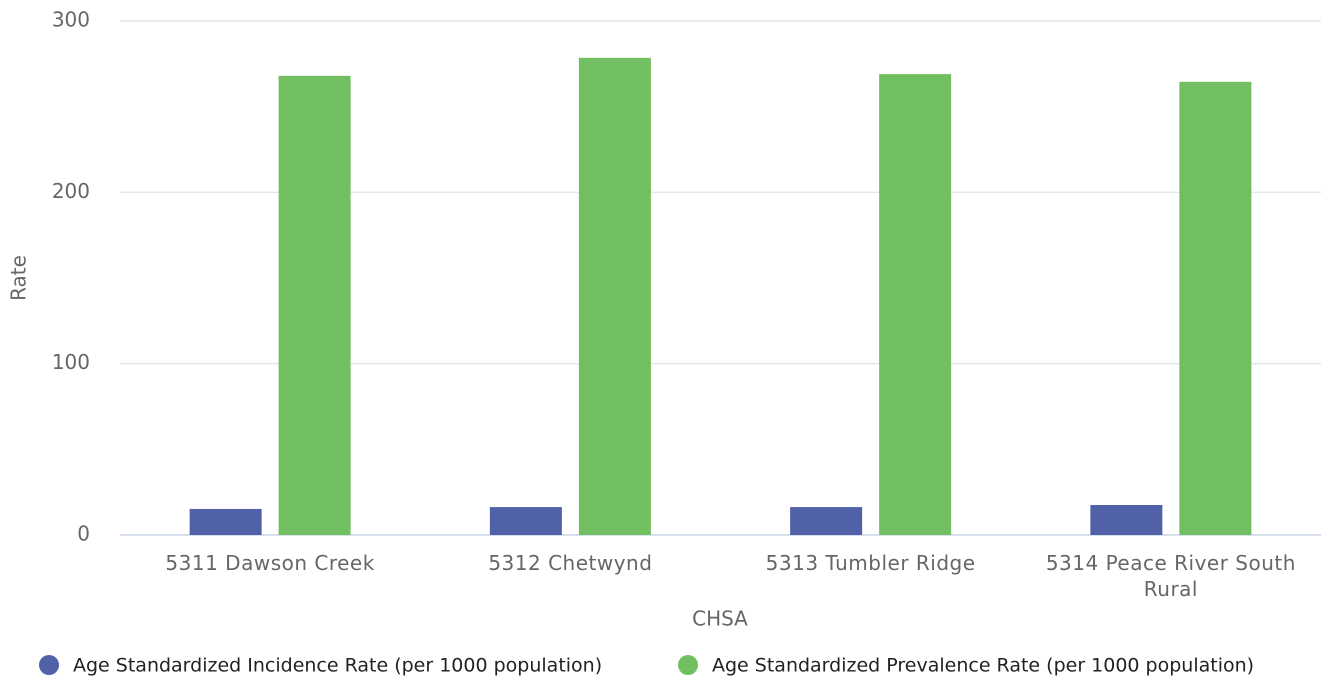 This screenshot has height=679, width=1321. Describe the element at coordinates (870, 563) in the screenshot. I see `x-tick-label: 5313 Tumbler Ridge` at that location.